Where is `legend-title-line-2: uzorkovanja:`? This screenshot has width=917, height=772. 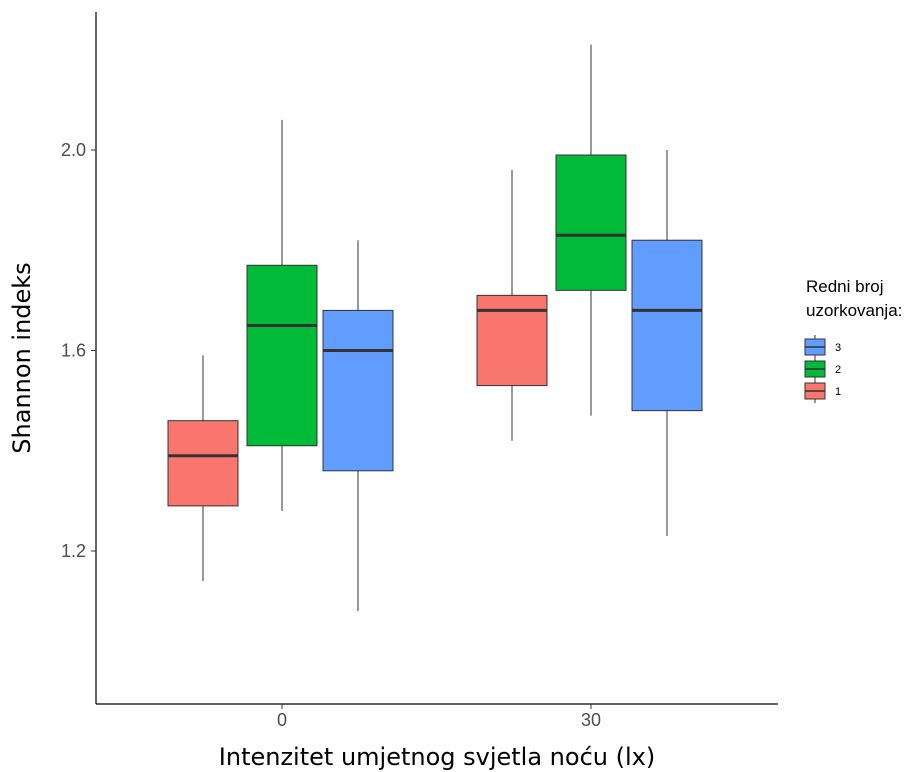 legend-title-line-2: uzorkovanja: is located at coordinates (854, 310).